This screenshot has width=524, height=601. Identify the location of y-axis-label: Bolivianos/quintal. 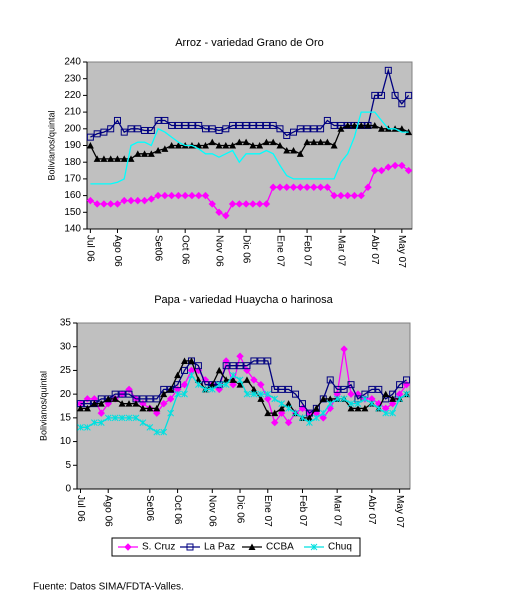
(43, 406).